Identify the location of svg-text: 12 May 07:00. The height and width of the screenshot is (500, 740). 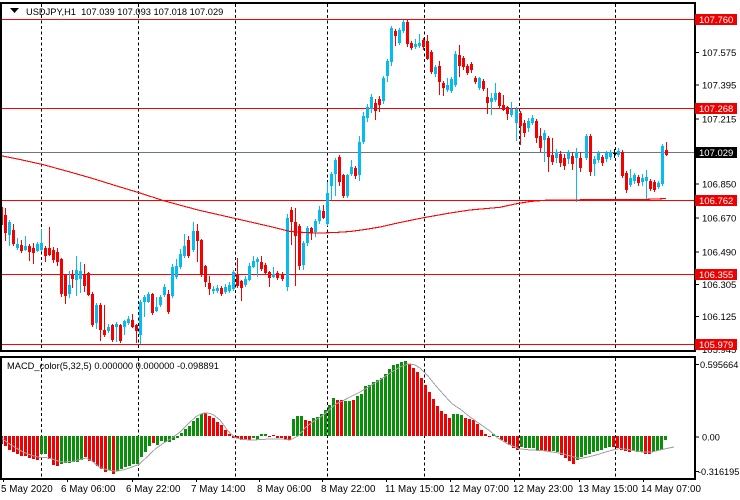
(479, 489).